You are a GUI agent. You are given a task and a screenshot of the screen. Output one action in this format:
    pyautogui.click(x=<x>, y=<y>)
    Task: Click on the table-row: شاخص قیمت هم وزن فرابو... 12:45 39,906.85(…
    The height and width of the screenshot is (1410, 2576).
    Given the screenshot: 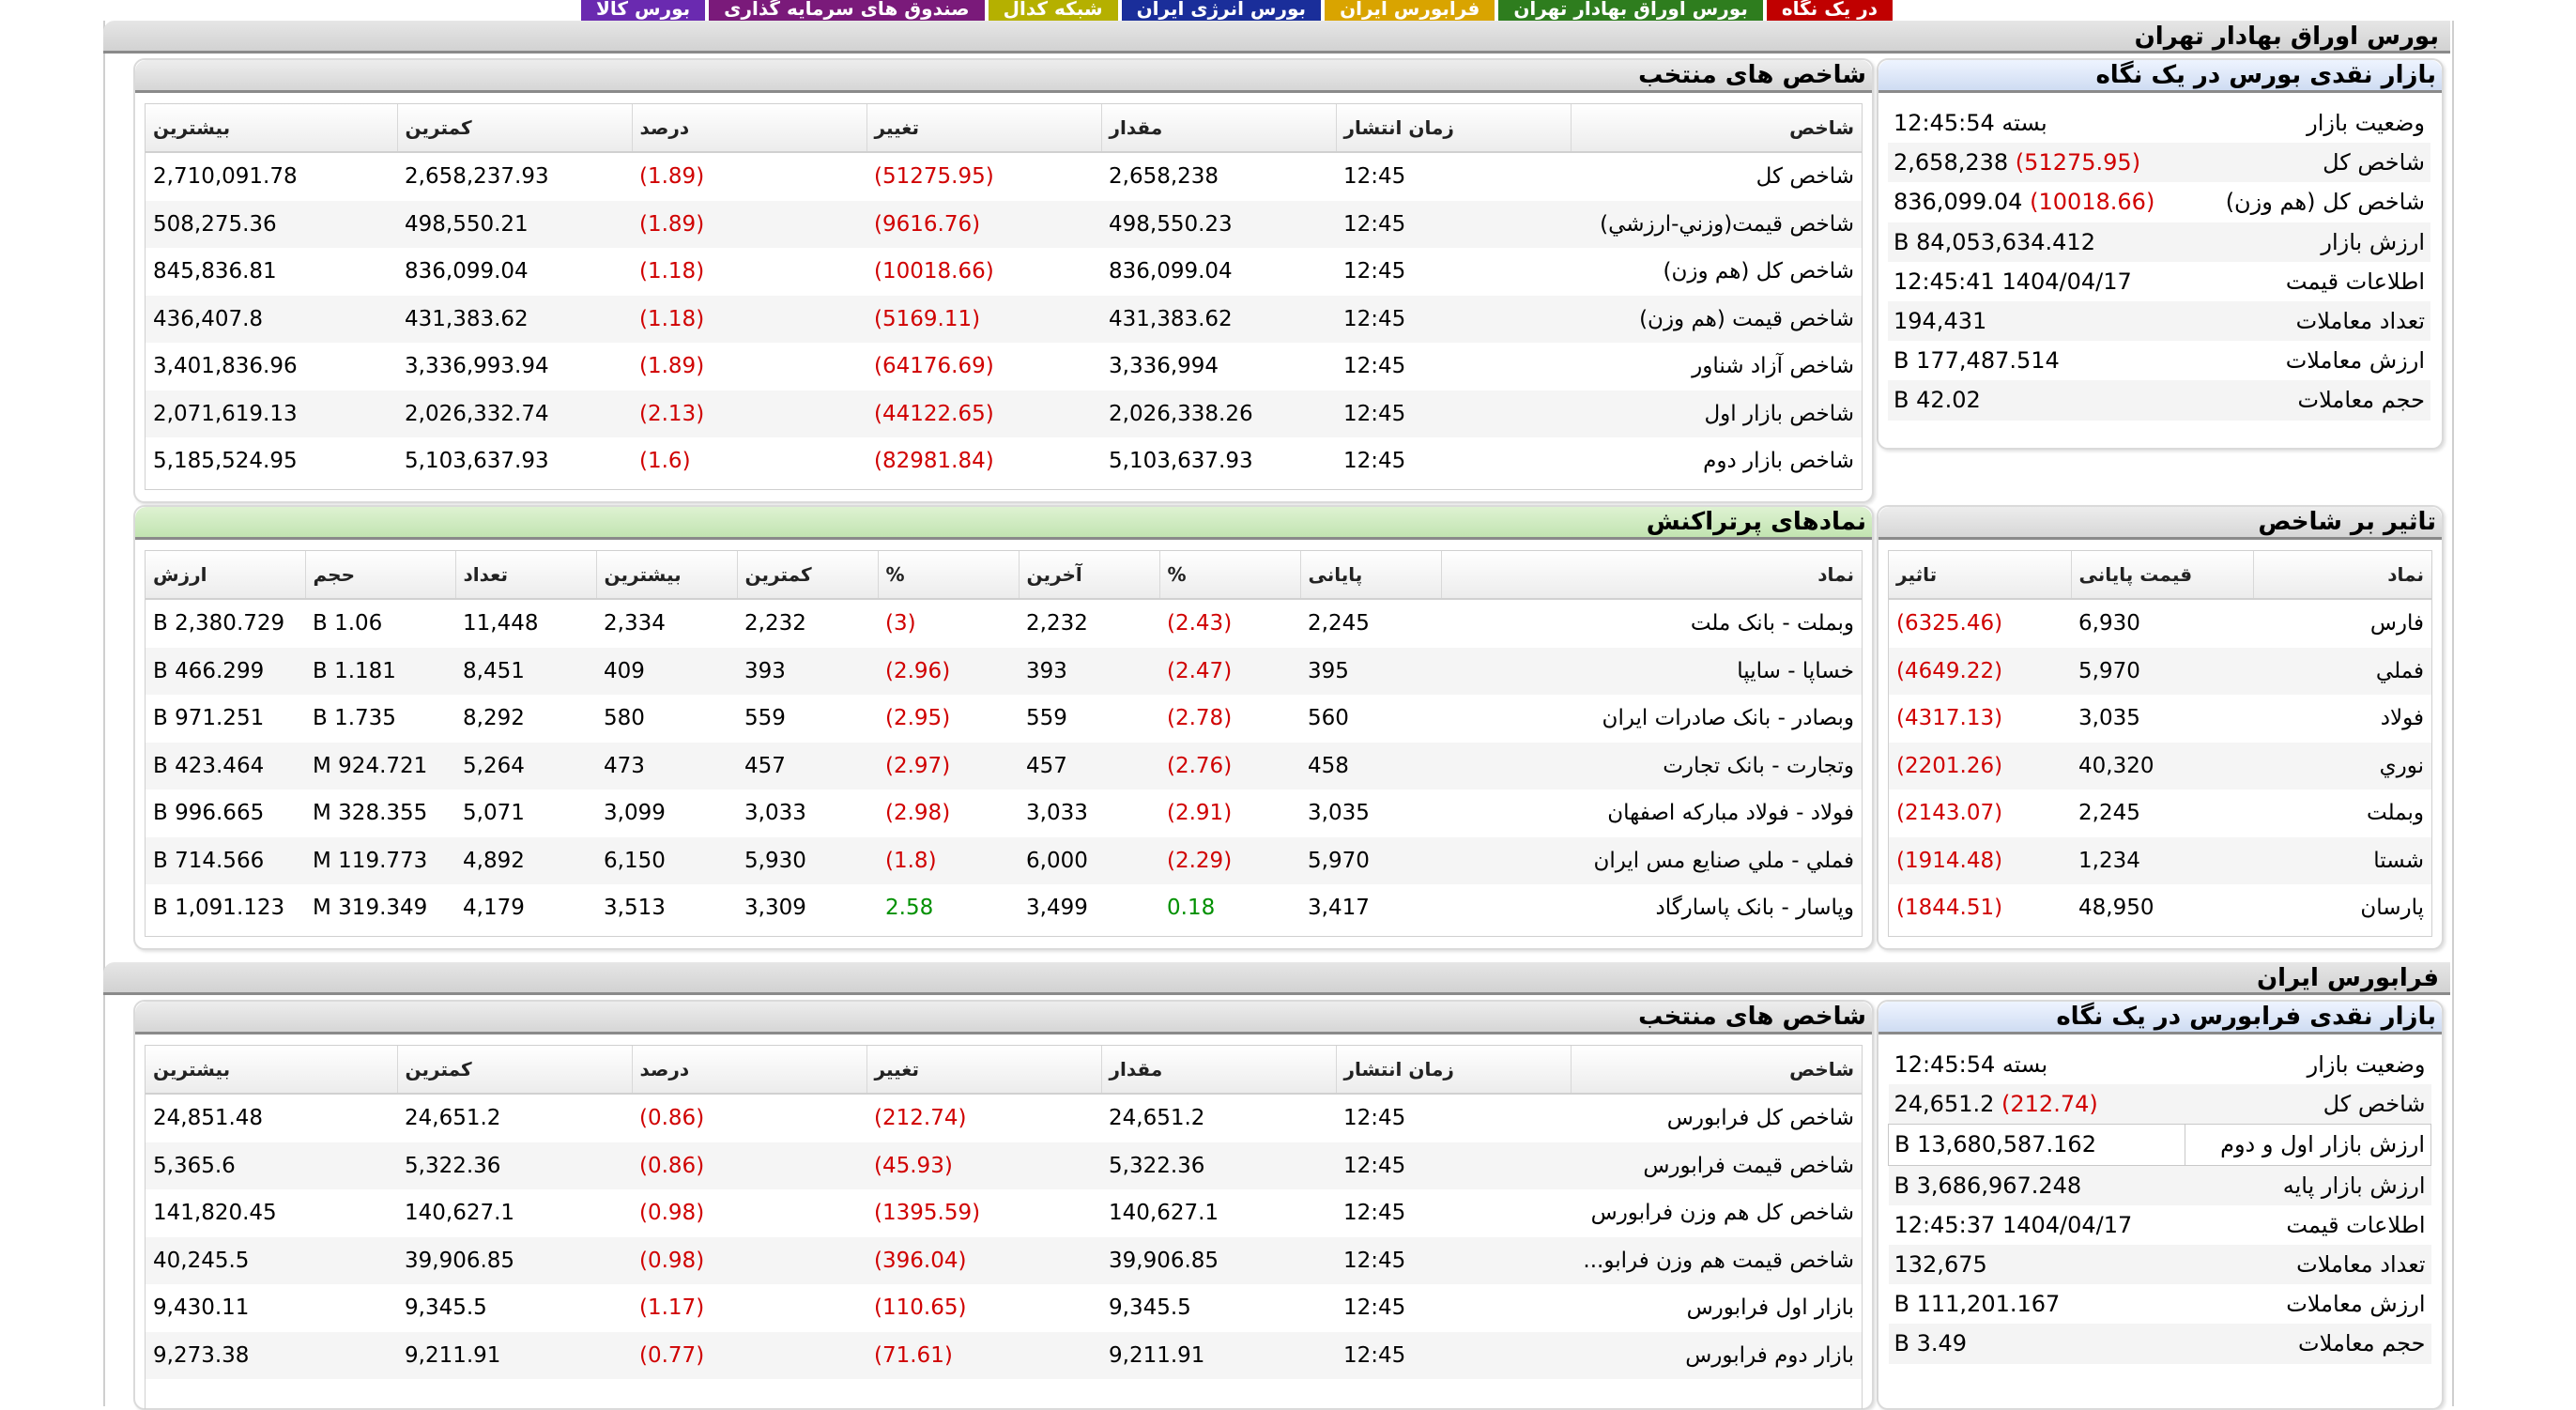 What is the action you would take?
    pyautogui.click(x=1004, y=1260)
    